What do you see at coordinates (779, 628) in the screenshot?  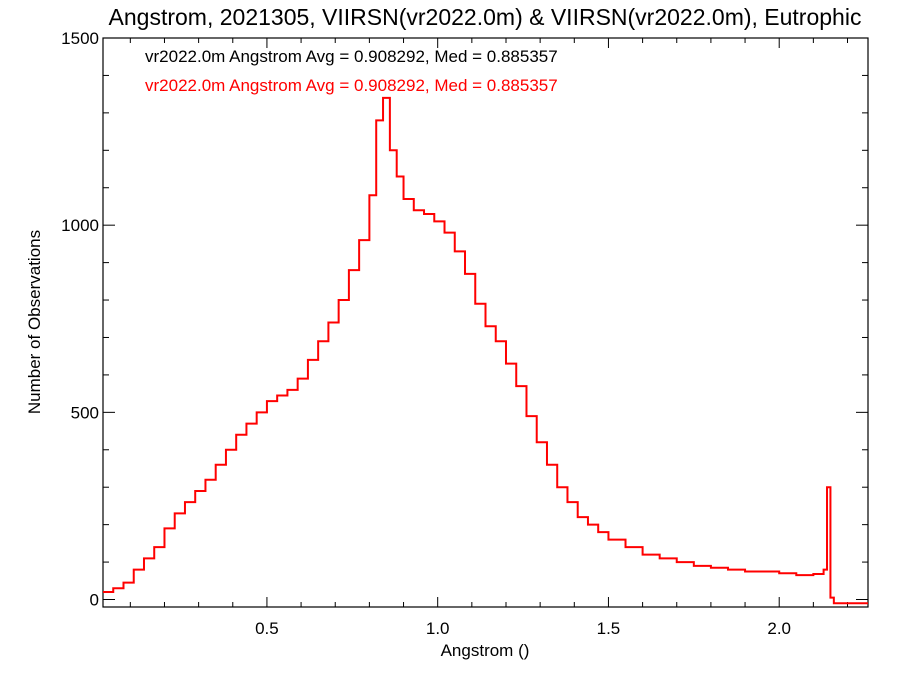 I see `x-tick-label: 2.0` at bounding box center [779, 628].